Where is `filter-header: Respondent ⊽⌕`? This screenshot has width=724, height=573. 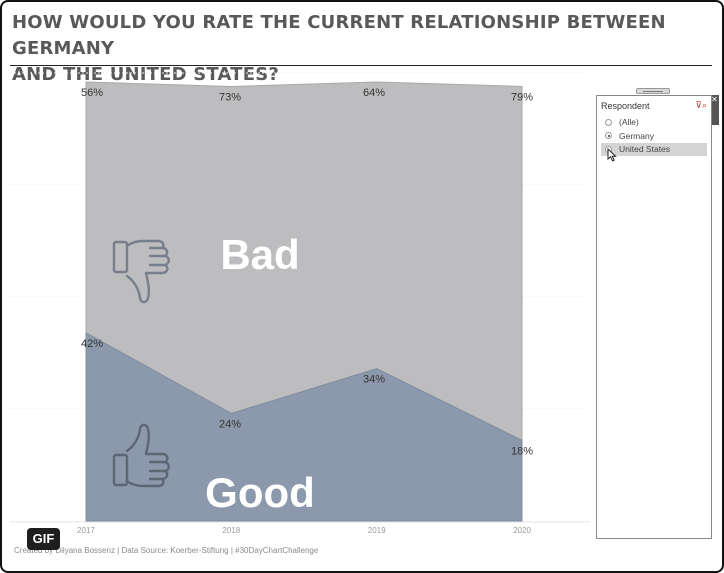
filter-header: Respondent ⊽⌕ is located at coordinates (654, 106).